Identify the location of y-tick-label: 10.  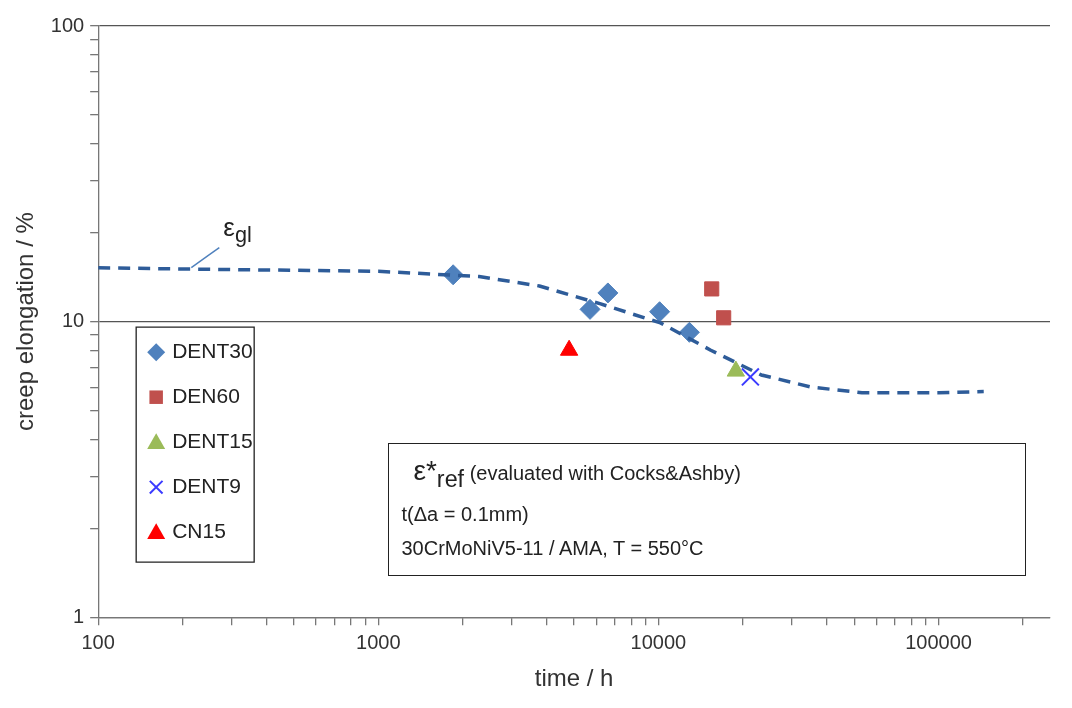
(73, 320).